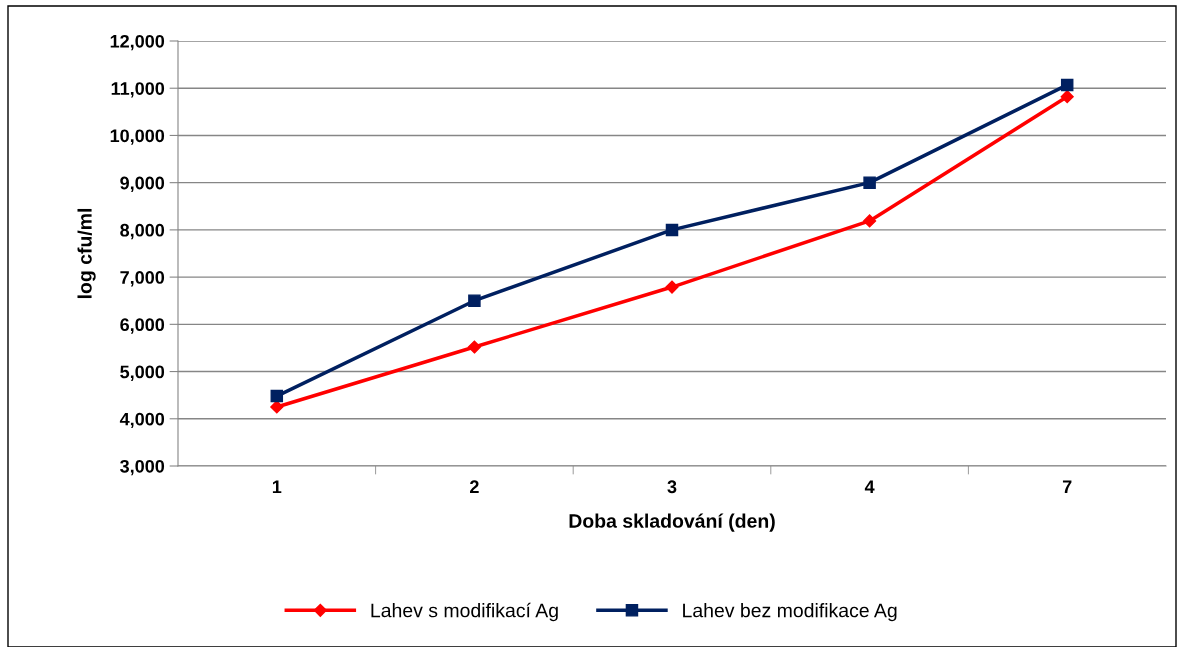  What do you see at coordinates (790, 612) in the screenshot?
I see `legend-label: Lahev bez modifikace Ag` at bounding box center [790, 612].